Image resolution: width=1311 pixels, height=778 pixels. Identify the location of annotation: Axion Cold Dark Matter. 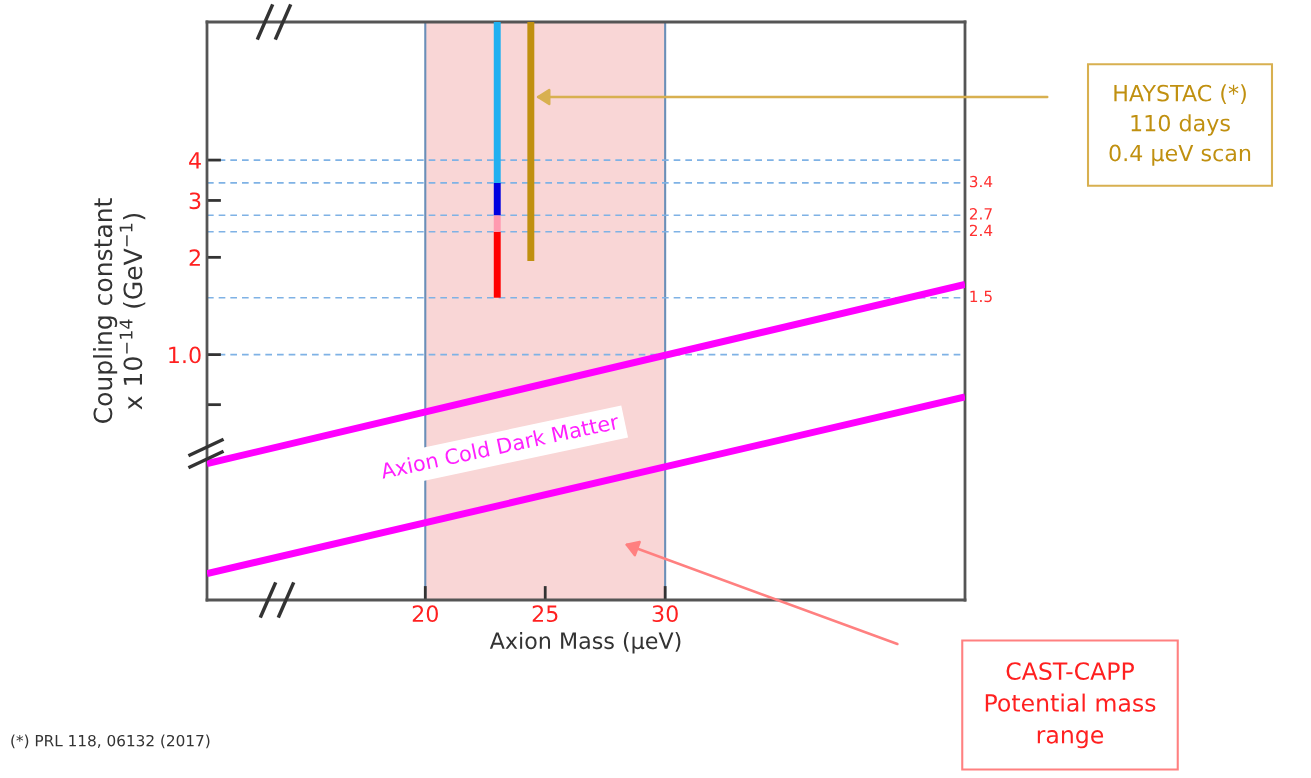
(499, 446).